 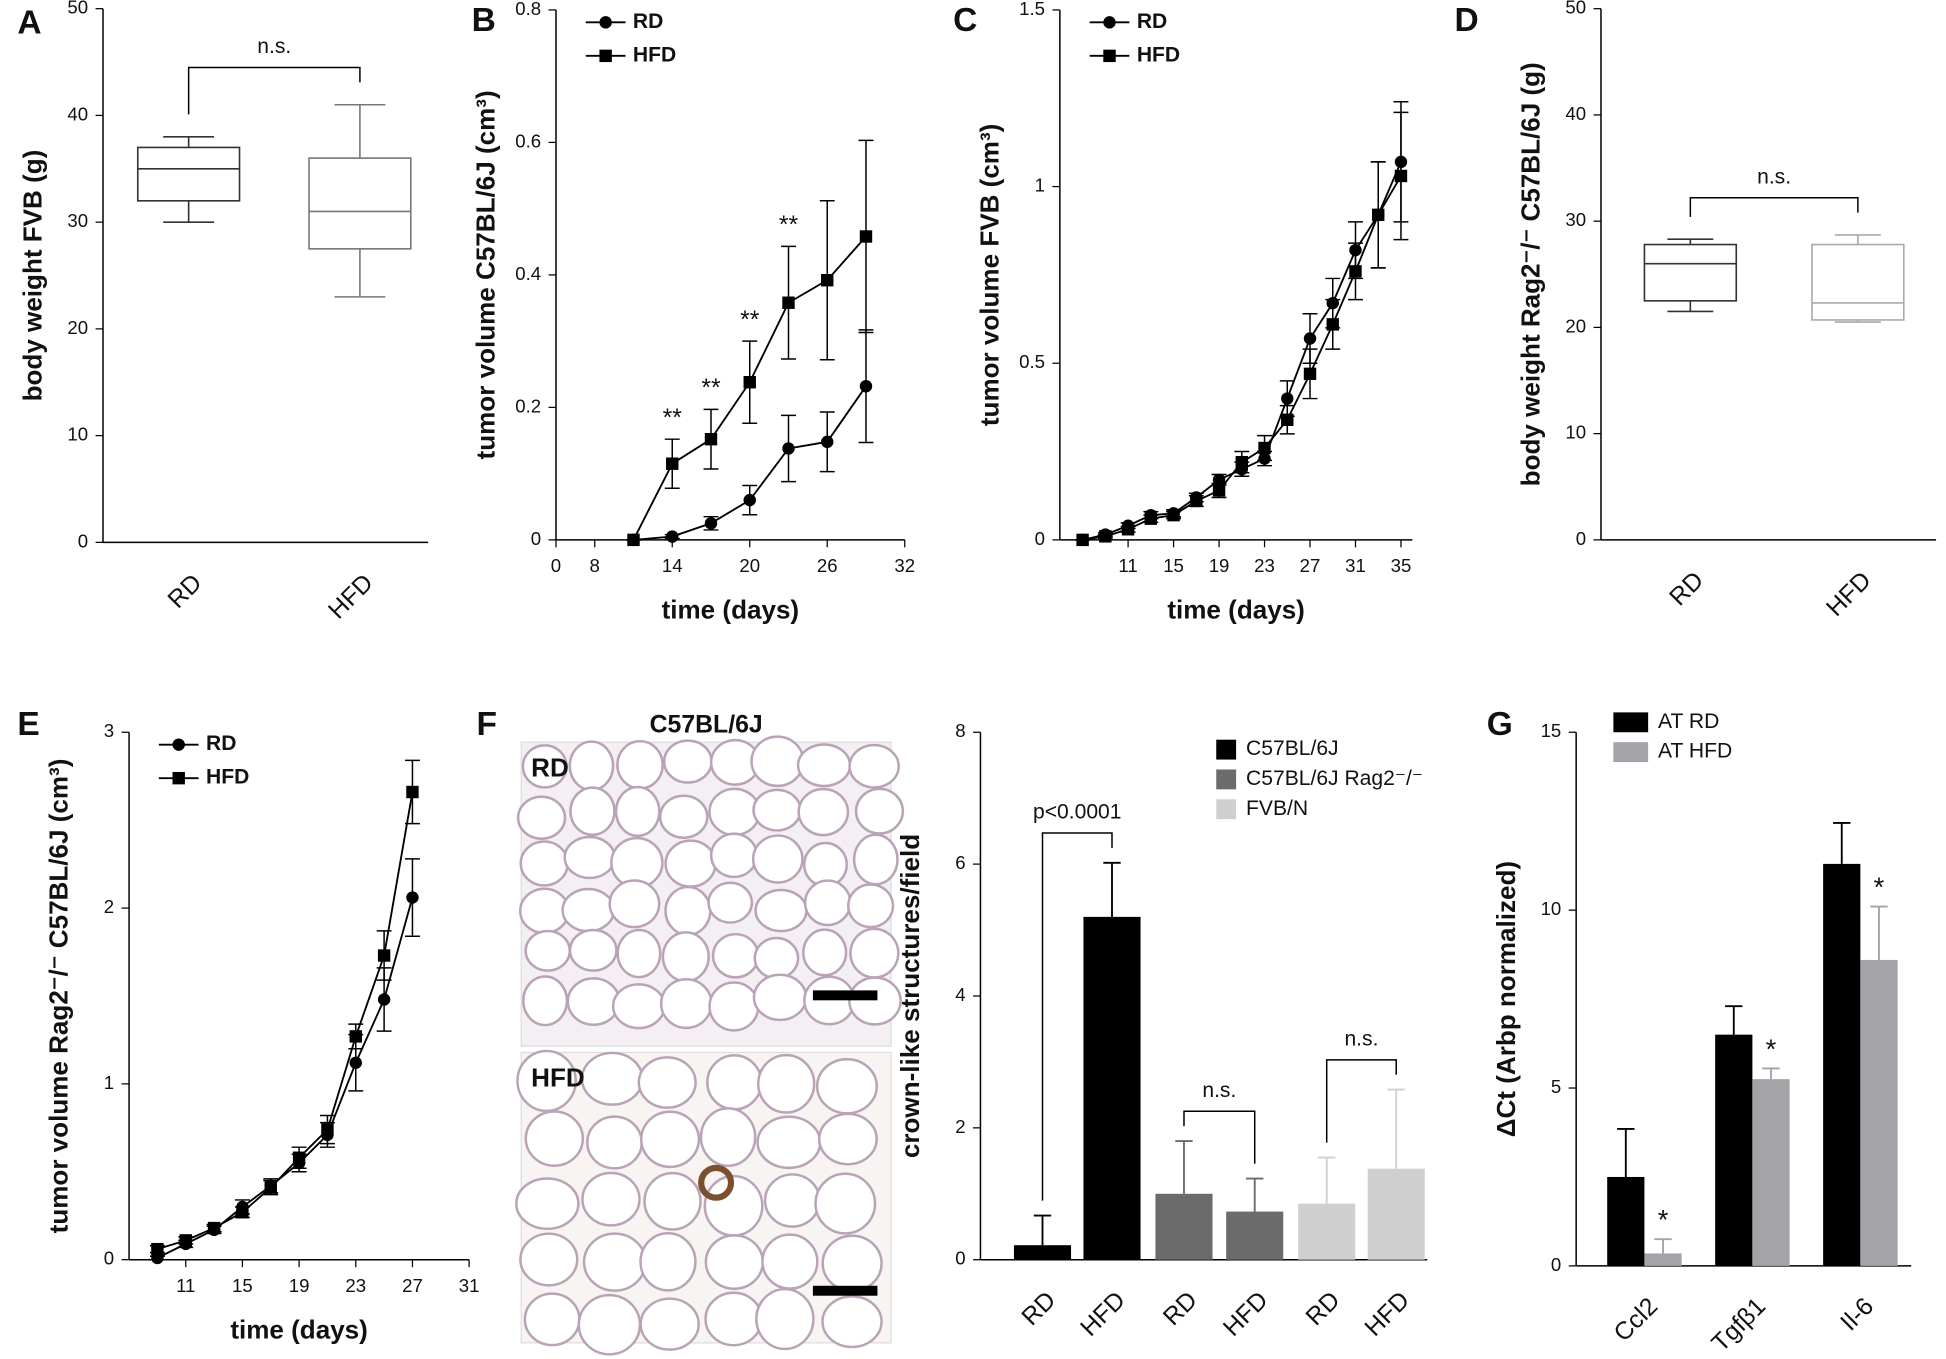 I want to click on y-tick-label: 30, so click(x=77, y=220).